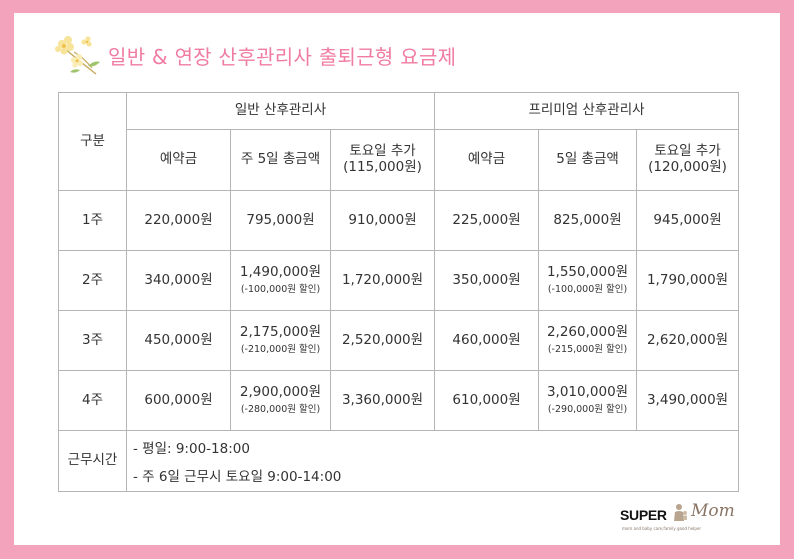 The image size is (794, 559). I want to click on category-header: 구분, so click(92, 141).